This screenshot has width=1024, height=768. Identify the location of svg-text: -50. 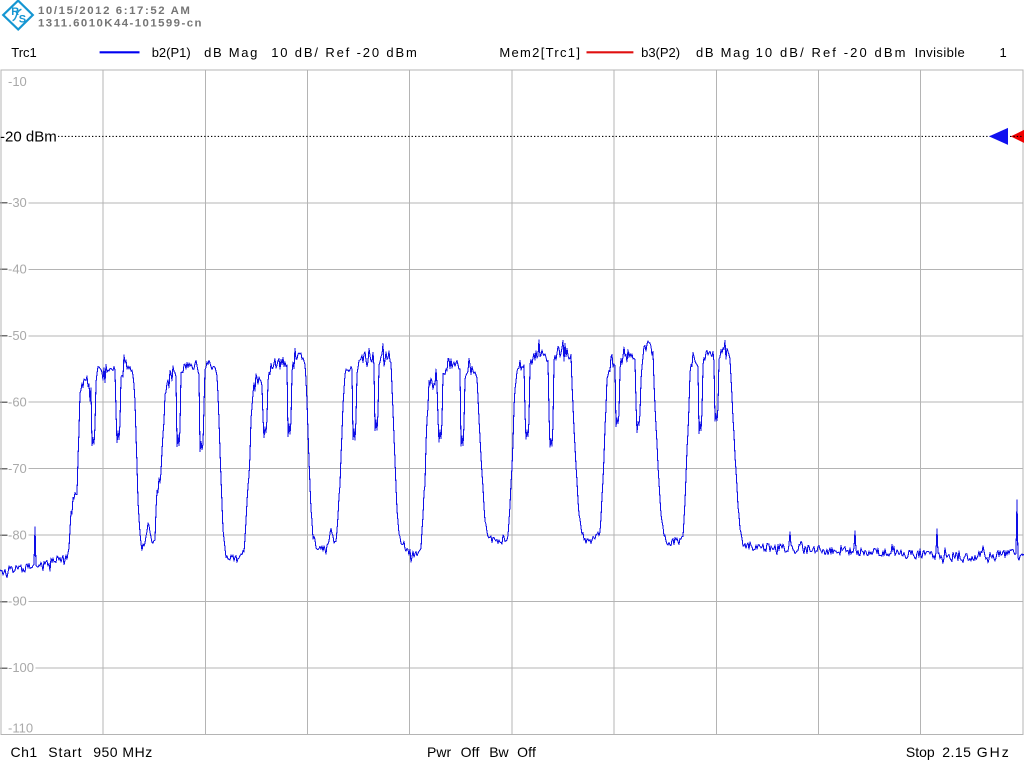
(17, 335).